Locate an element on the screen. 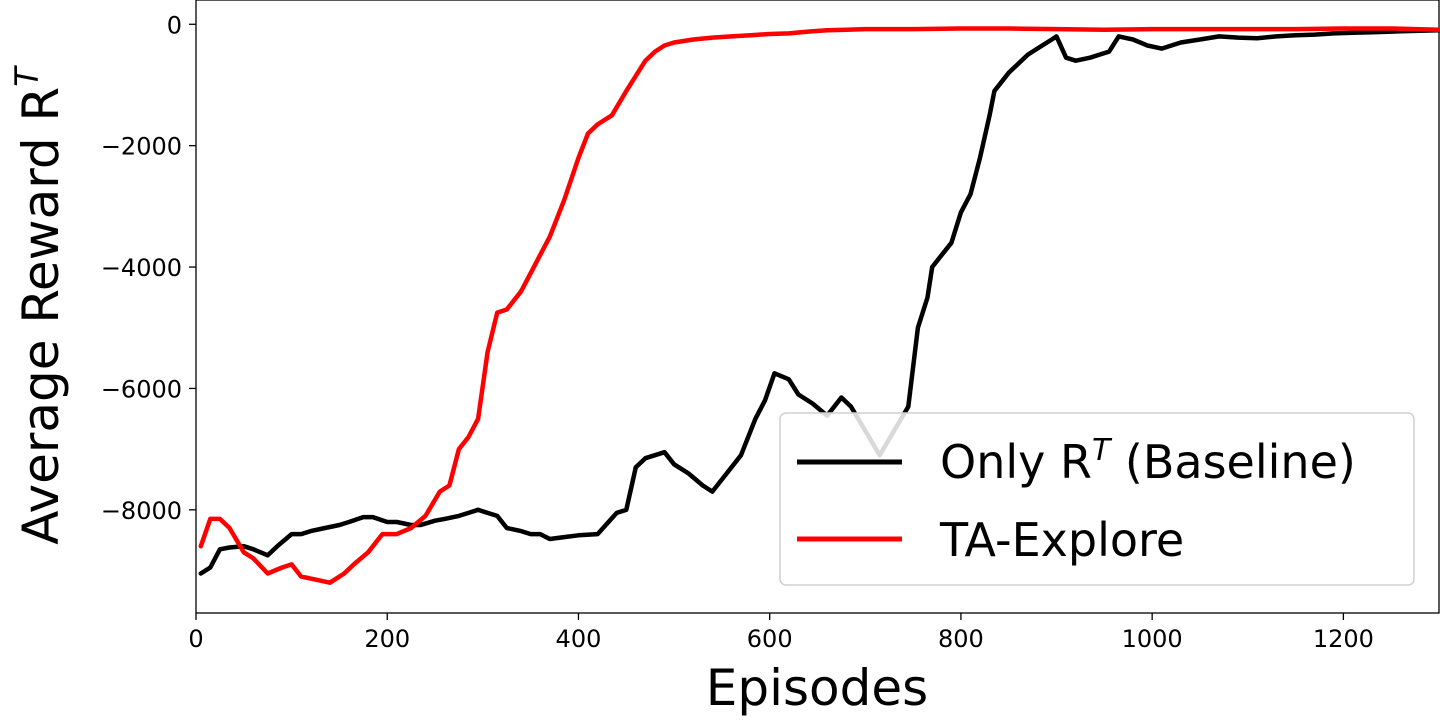 This screenshot has width=1440, height=720. y-tick-label: −8000 is located at coordinates (141, 511).